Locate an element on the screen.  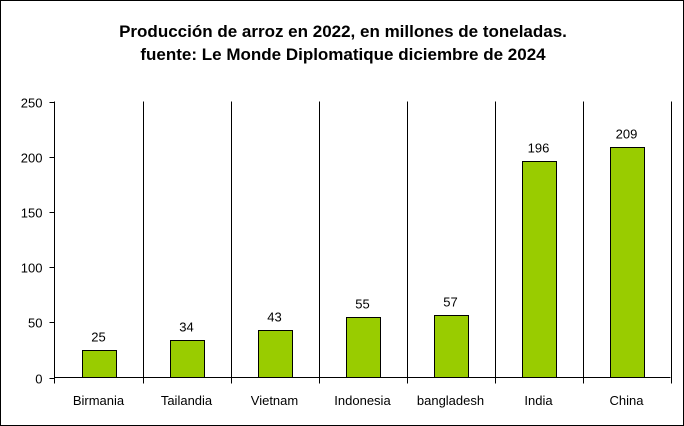
x-tick-label: Vietnam is located at coordinates (274, 400).